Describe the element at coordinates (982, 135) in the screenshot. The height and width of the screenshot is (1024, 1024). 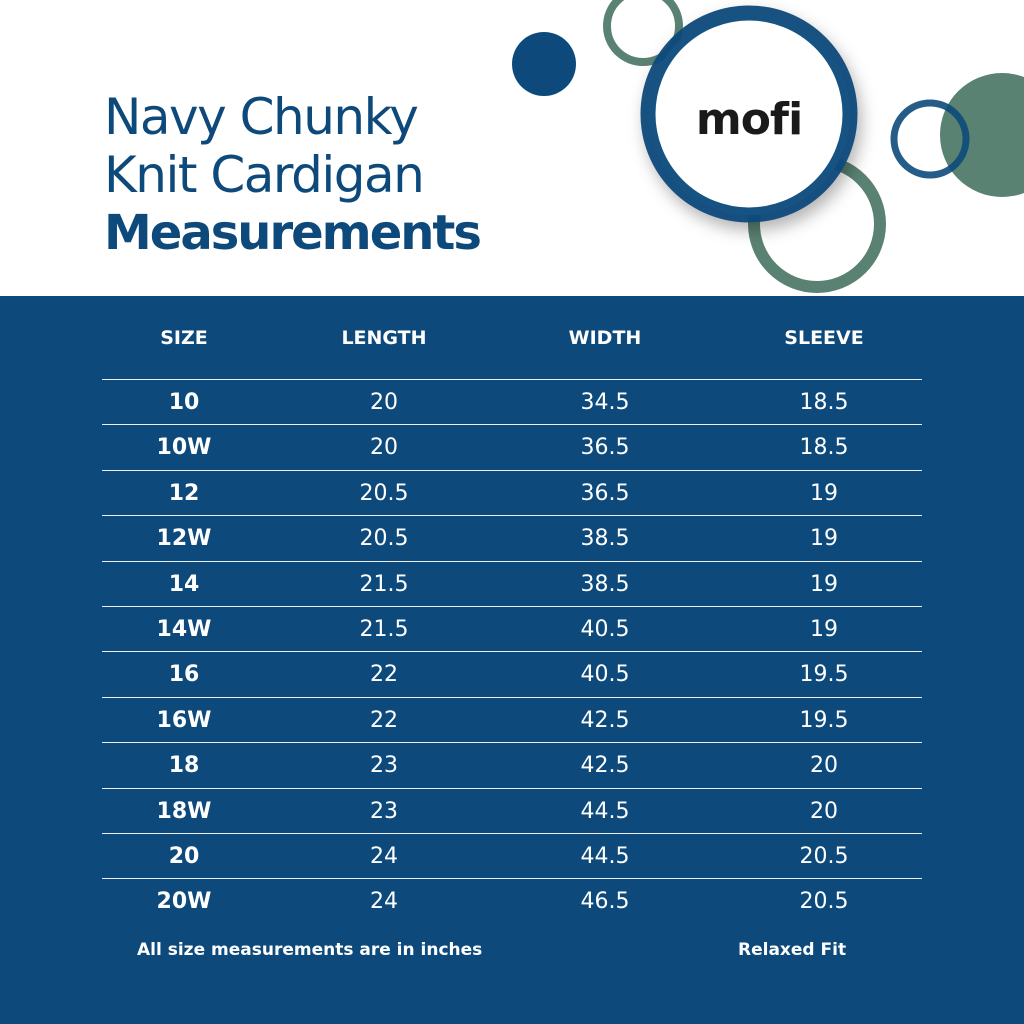
I see `green-disc` at that location.